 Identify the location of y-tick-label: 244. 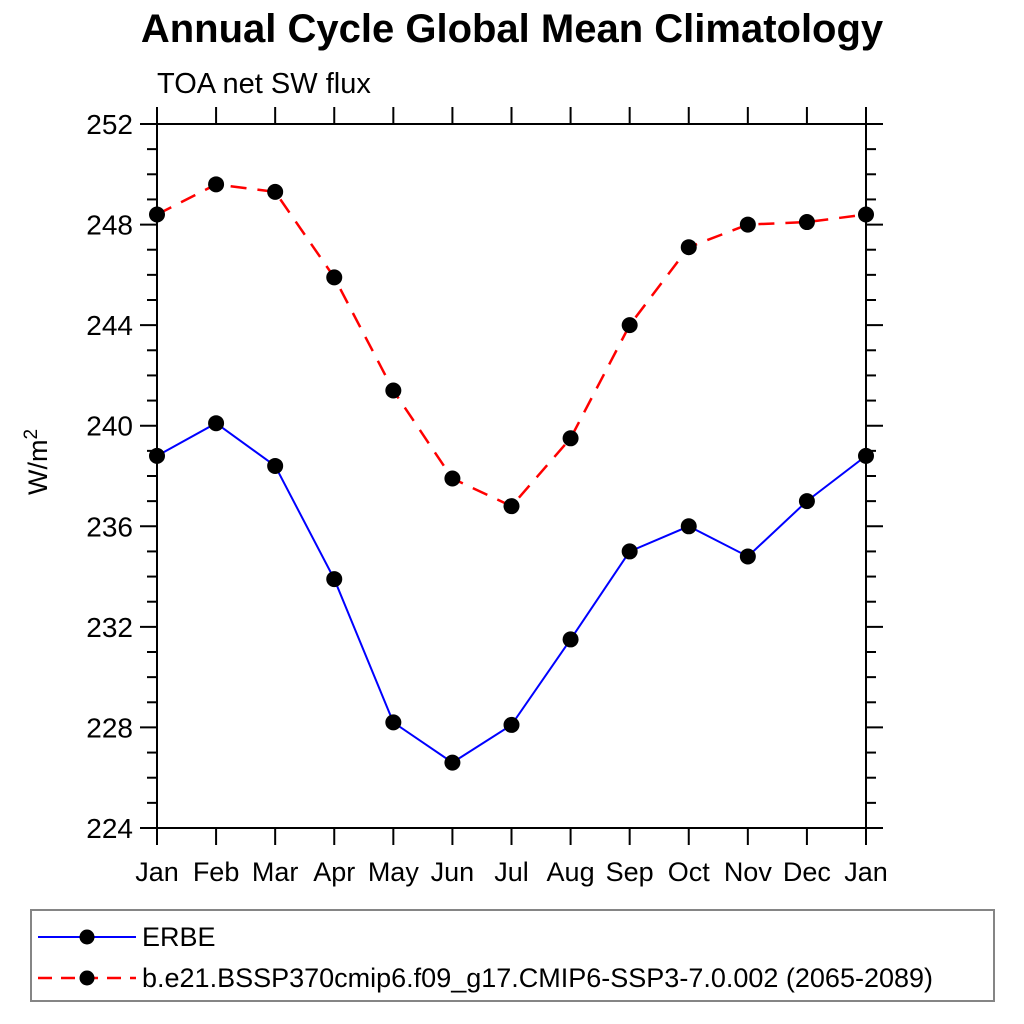
(109, 325).